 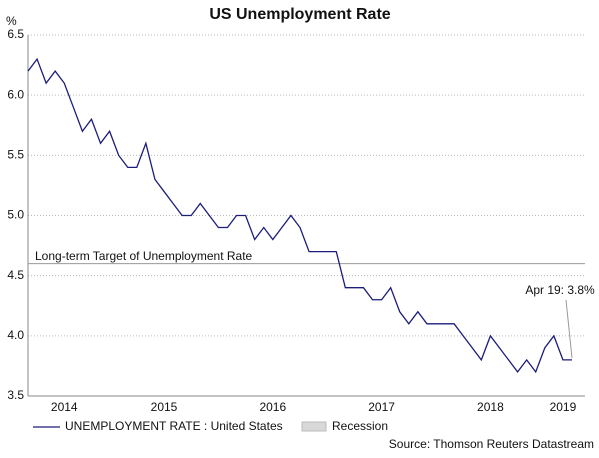 I want to click on annotation-pointer, so click(x=569, y=328).